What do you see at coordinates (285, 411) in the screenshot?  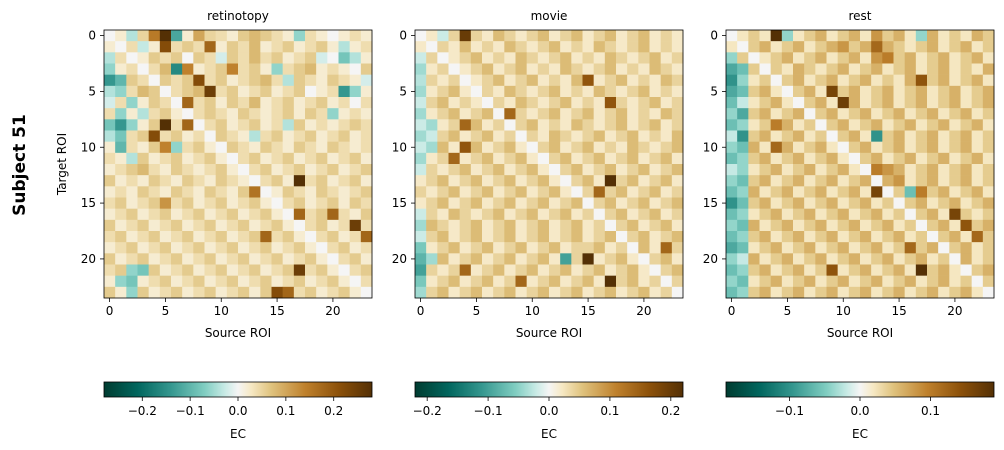 I see `colorbar-tick-label: 0.1` at bounding box center [285, 411].